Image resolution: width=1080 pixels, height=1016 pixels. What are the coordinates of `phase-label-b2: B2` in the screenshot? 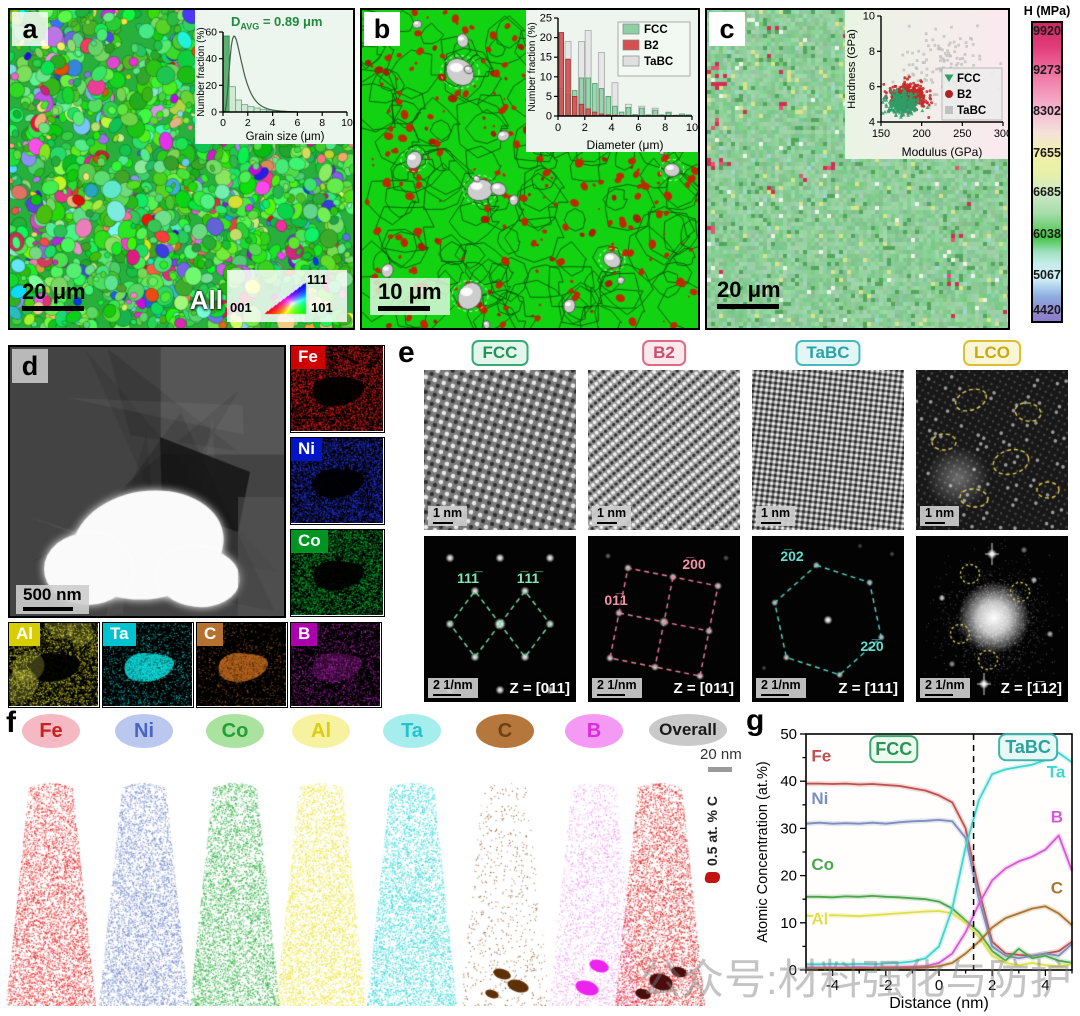 It's located at (664, 353).